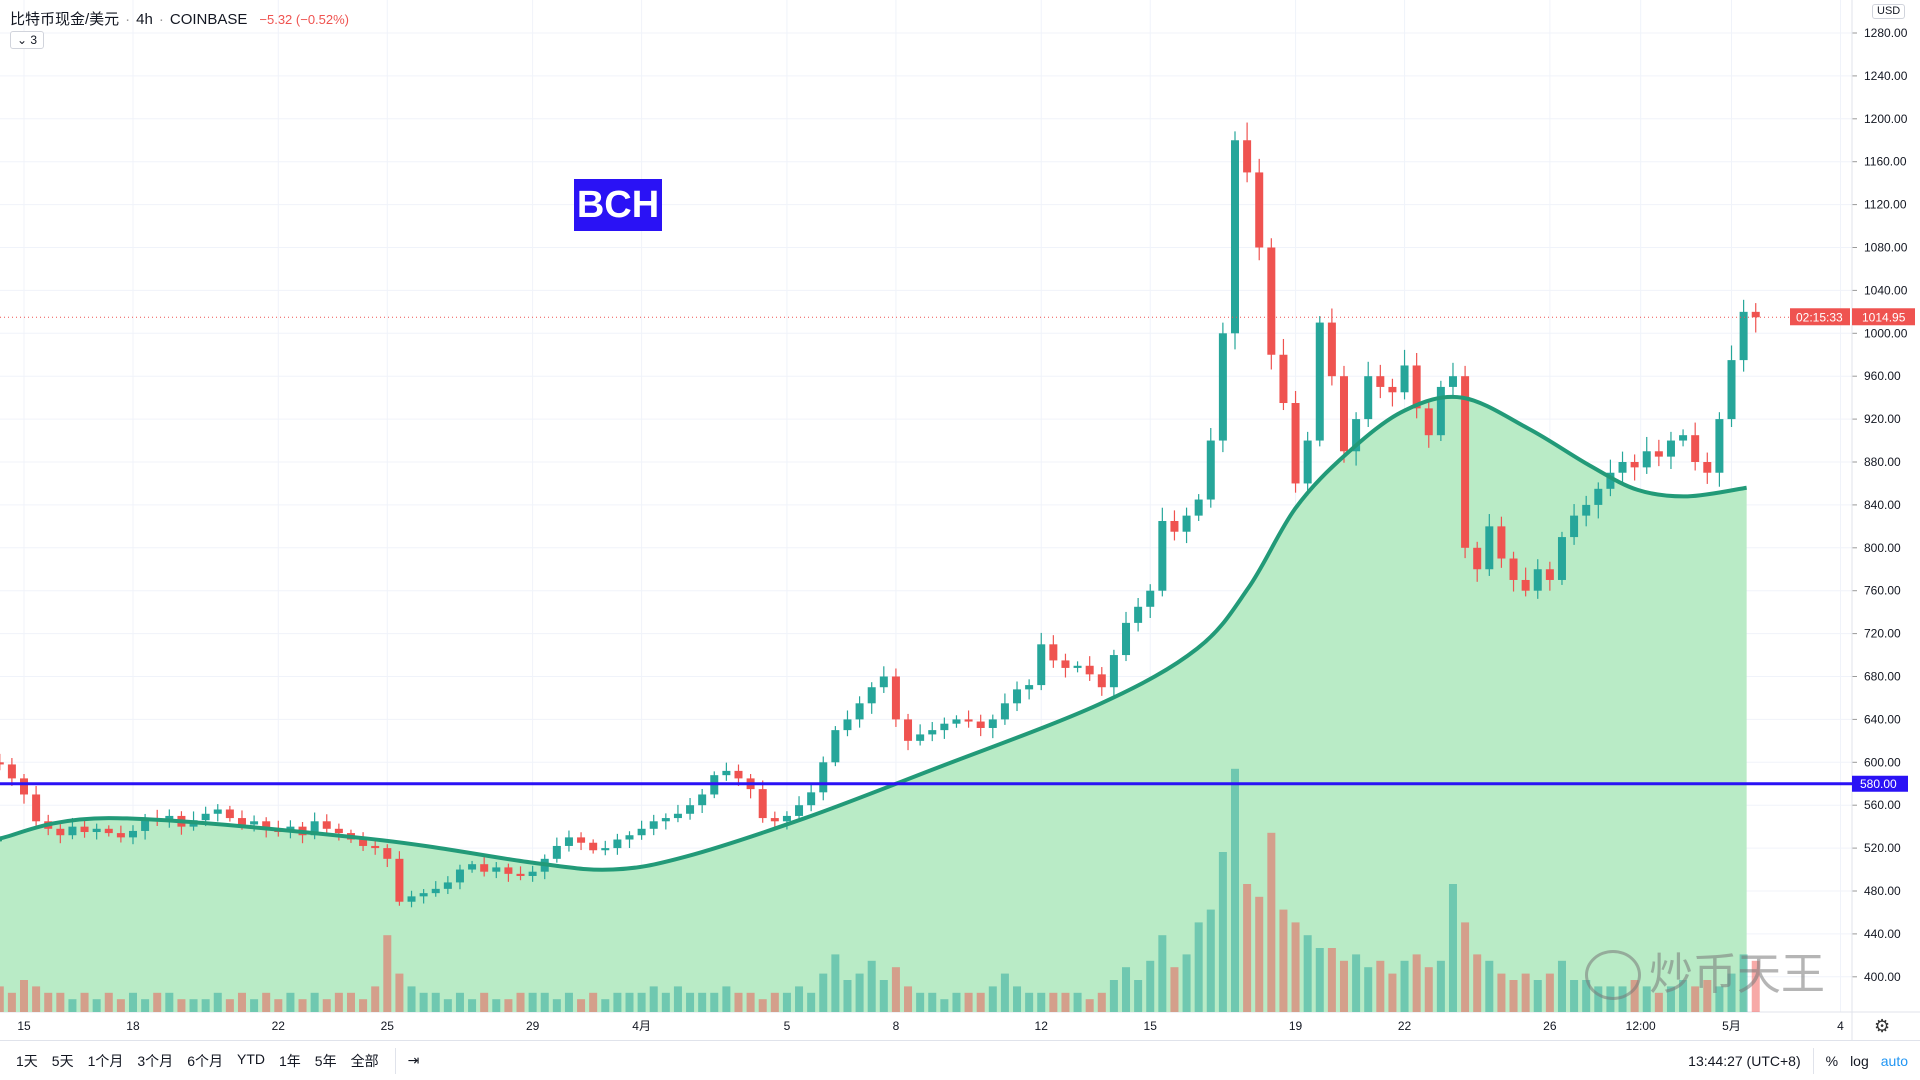 The height and width of the screenshot is (1080, 1920). Describe the element at coordinates (325, 1060) in the screenshot. I see `range-button: 5年` at that location.